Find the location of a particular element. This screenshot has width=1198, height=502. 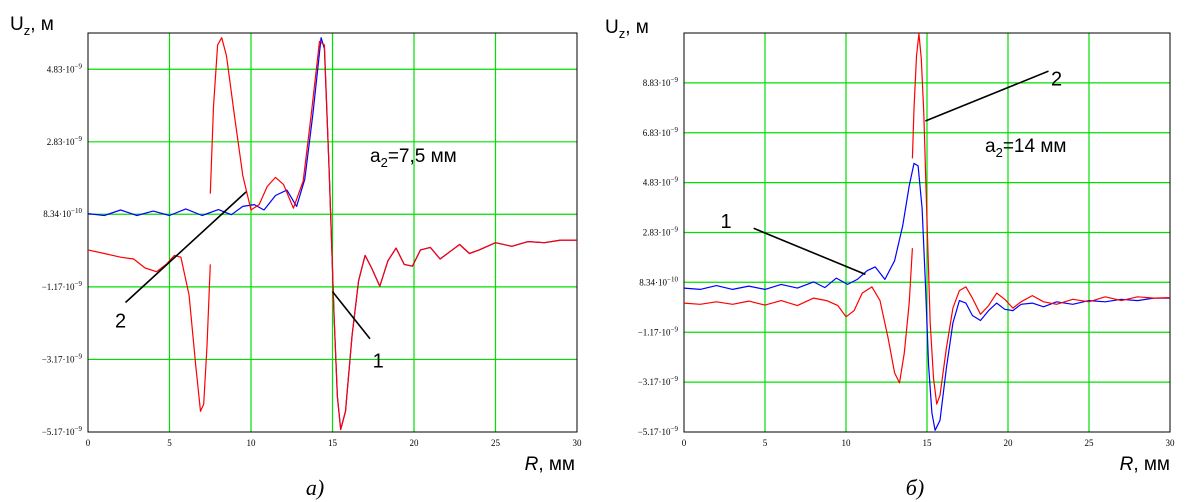

parameter-annotation: a2=7,5 мм is located at coordinates (413, 158).